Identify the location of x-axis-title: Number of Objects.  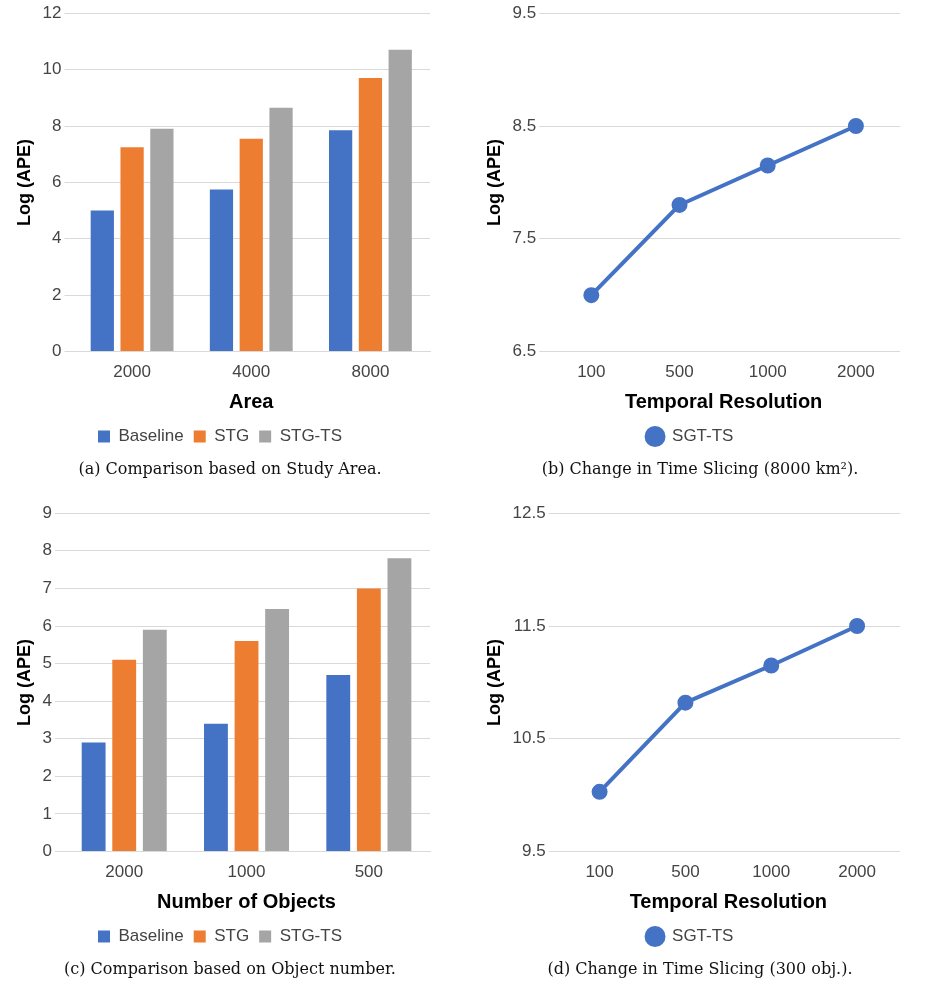
(246, 900).